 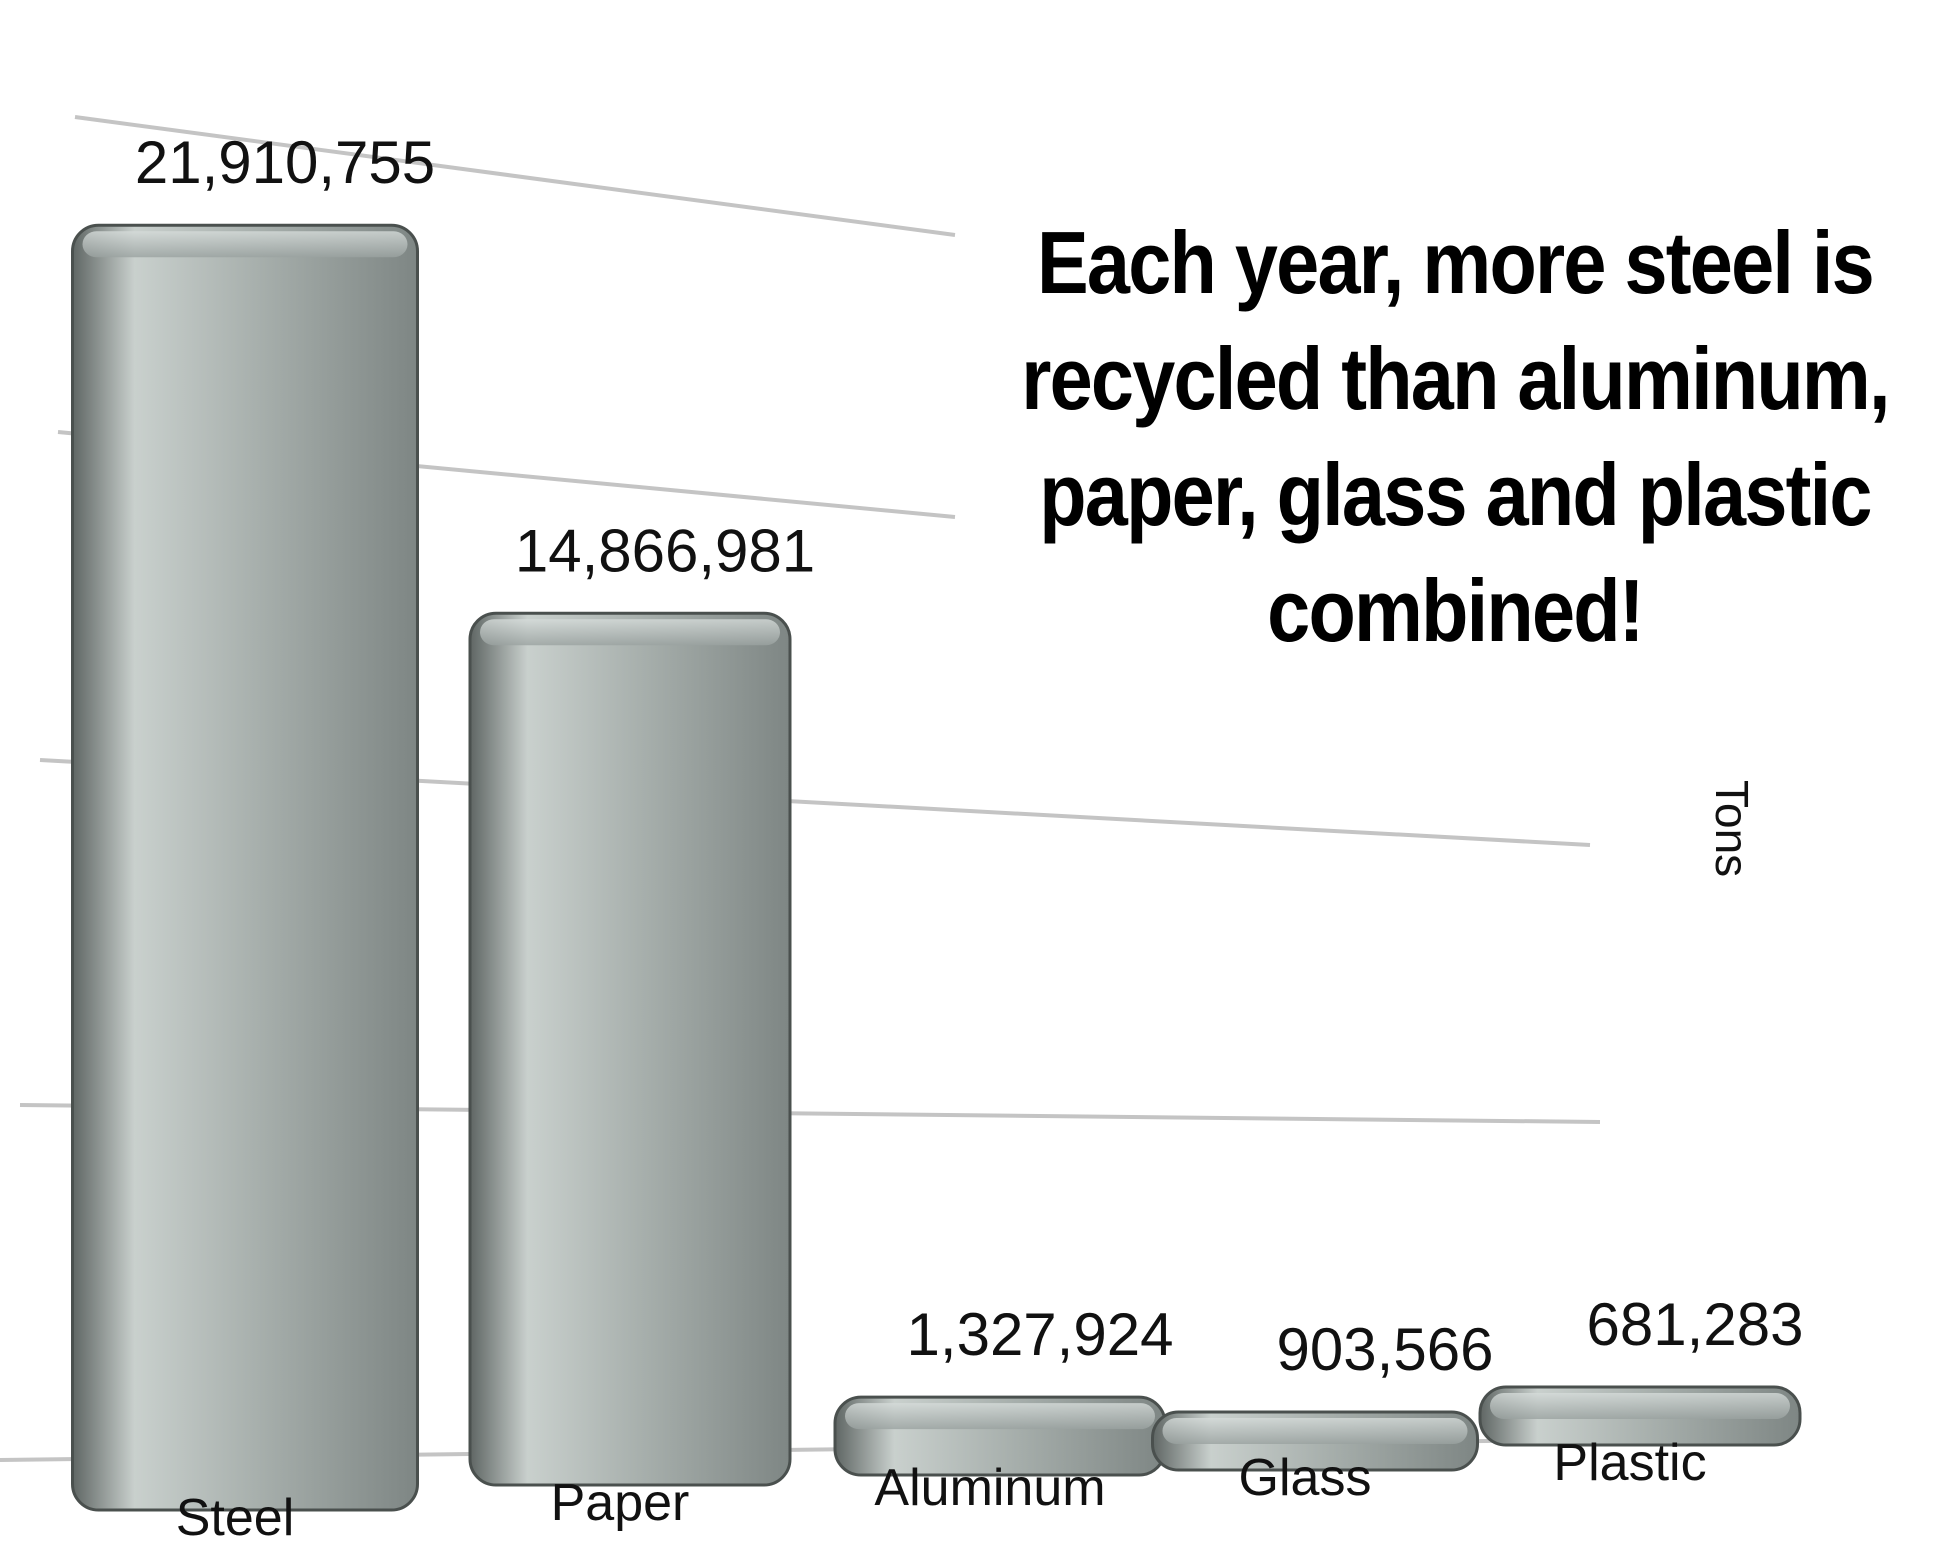 I want to click on value-label-steel: 21,910,755, so click(x=285, y=162).